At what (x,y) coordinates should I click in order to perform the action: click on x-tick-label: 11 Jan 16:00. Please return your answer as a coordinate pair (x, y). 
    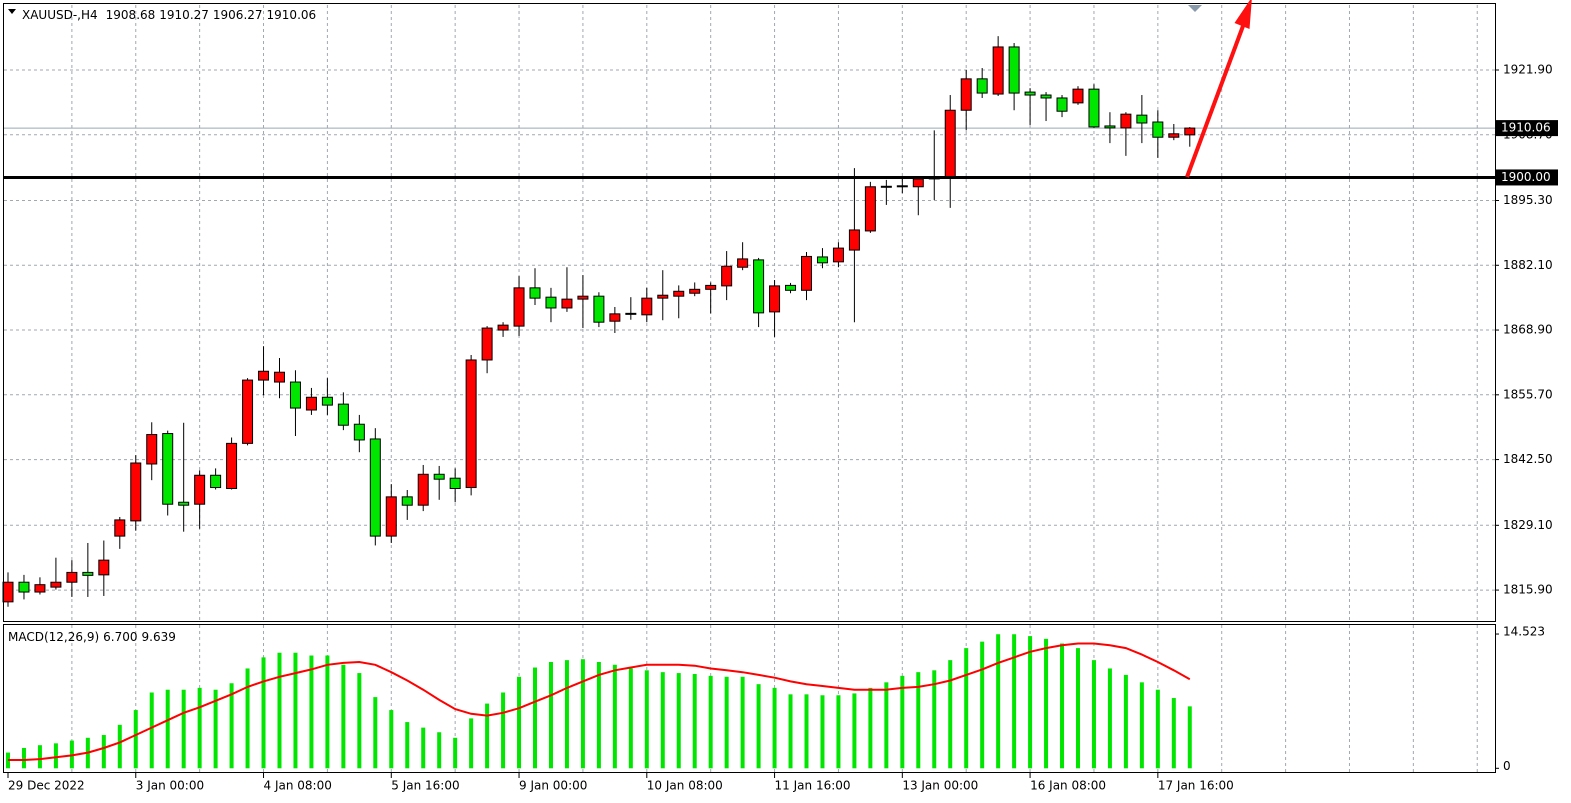
    Looking at the image, I should click on (813, 786).